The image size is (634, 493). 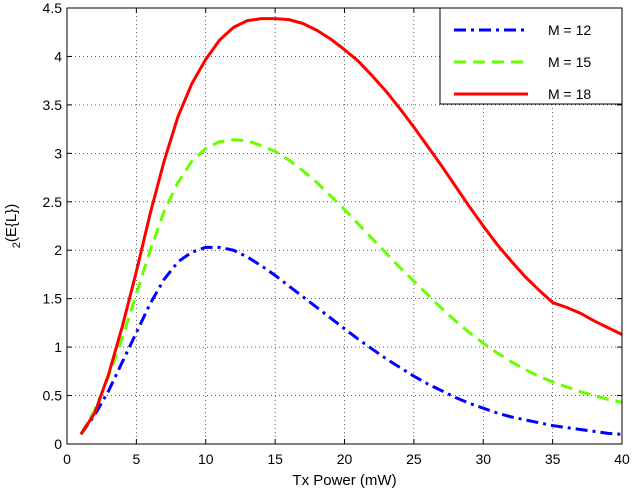 What do you see at coordinates (53, 226) in the screenshot?
I see `y-tick-labels: 0 0.5 1 1.5 2 2.5 3 3.5 4 4.5` at bounding box center [53, 226].